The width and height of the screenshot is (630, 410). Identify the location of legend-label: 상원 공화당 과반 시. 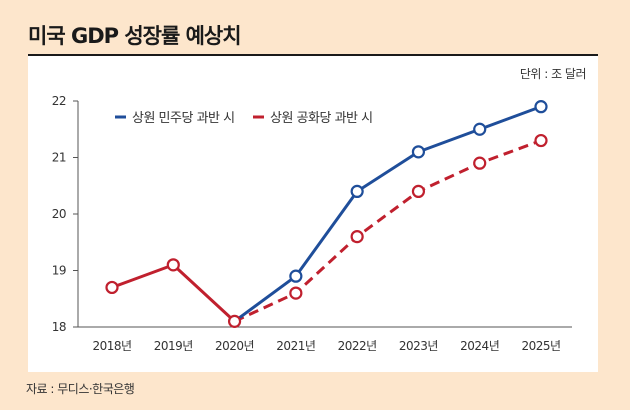
(321, 118).